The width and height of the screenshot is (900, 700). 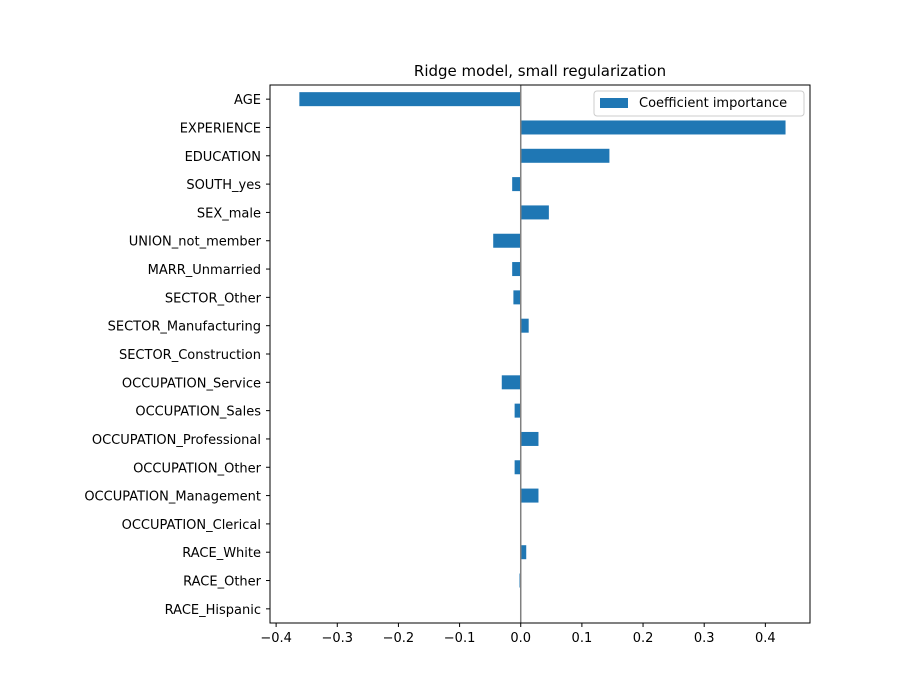 What do you see at coordinates (517, 467) in the screenshot?
I see `bar-occupation-other` at bounding box center [517, 467].